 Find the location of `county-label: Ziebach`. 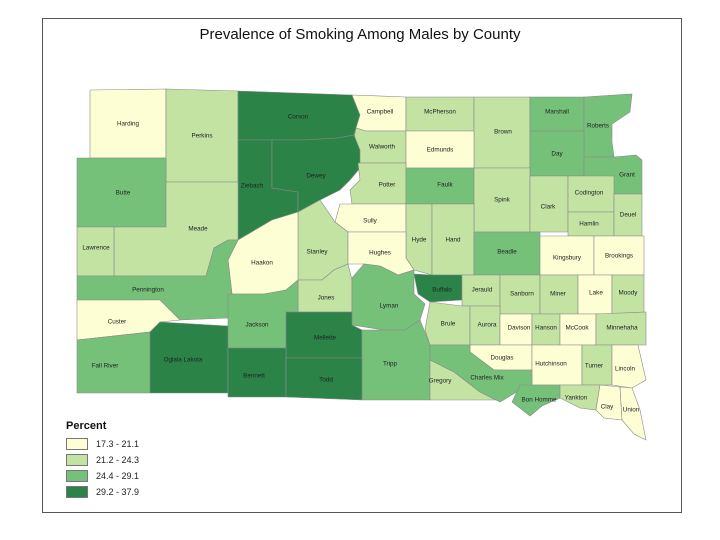

county-label: Ziebach is located at coordinates (252, 186).